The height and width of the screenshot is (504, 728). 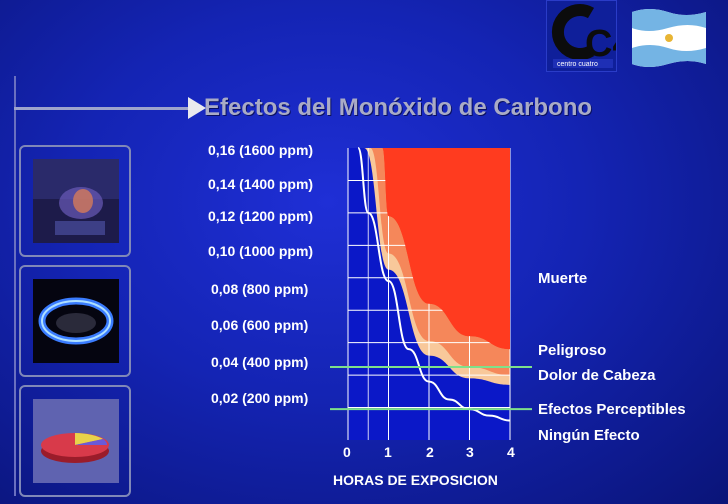 I want to click on arrow-right-icon, so click(x=197, y=108).